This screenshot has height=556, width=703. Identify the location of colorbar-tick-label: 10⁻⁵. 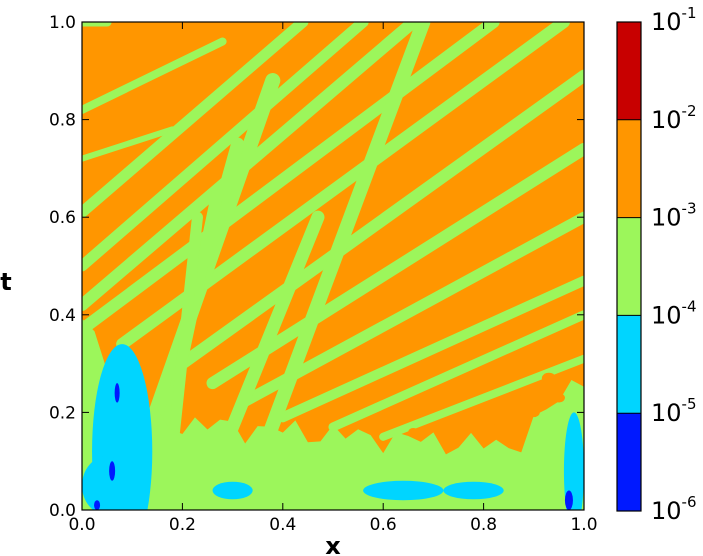
(674, 411).